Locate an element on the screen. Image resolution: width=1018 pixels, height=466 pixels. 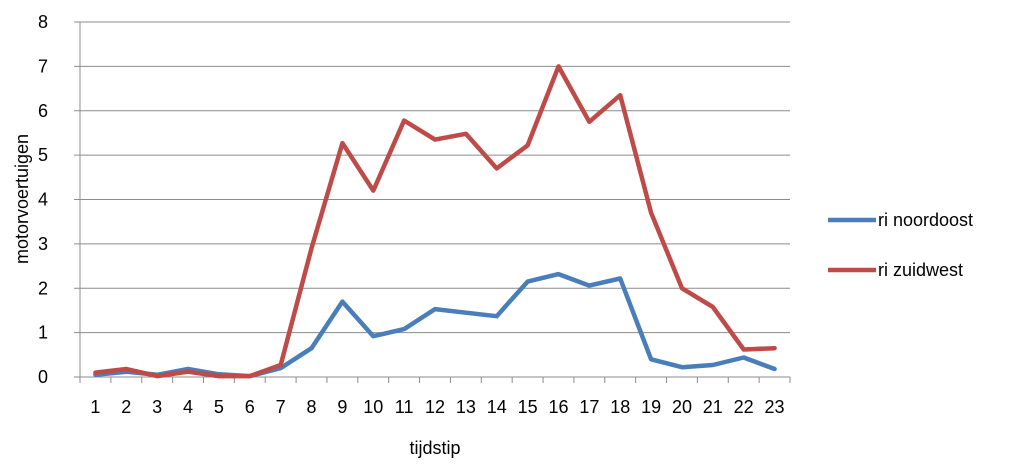
x-tick-label: 1 is located at coordinates (95, 407).